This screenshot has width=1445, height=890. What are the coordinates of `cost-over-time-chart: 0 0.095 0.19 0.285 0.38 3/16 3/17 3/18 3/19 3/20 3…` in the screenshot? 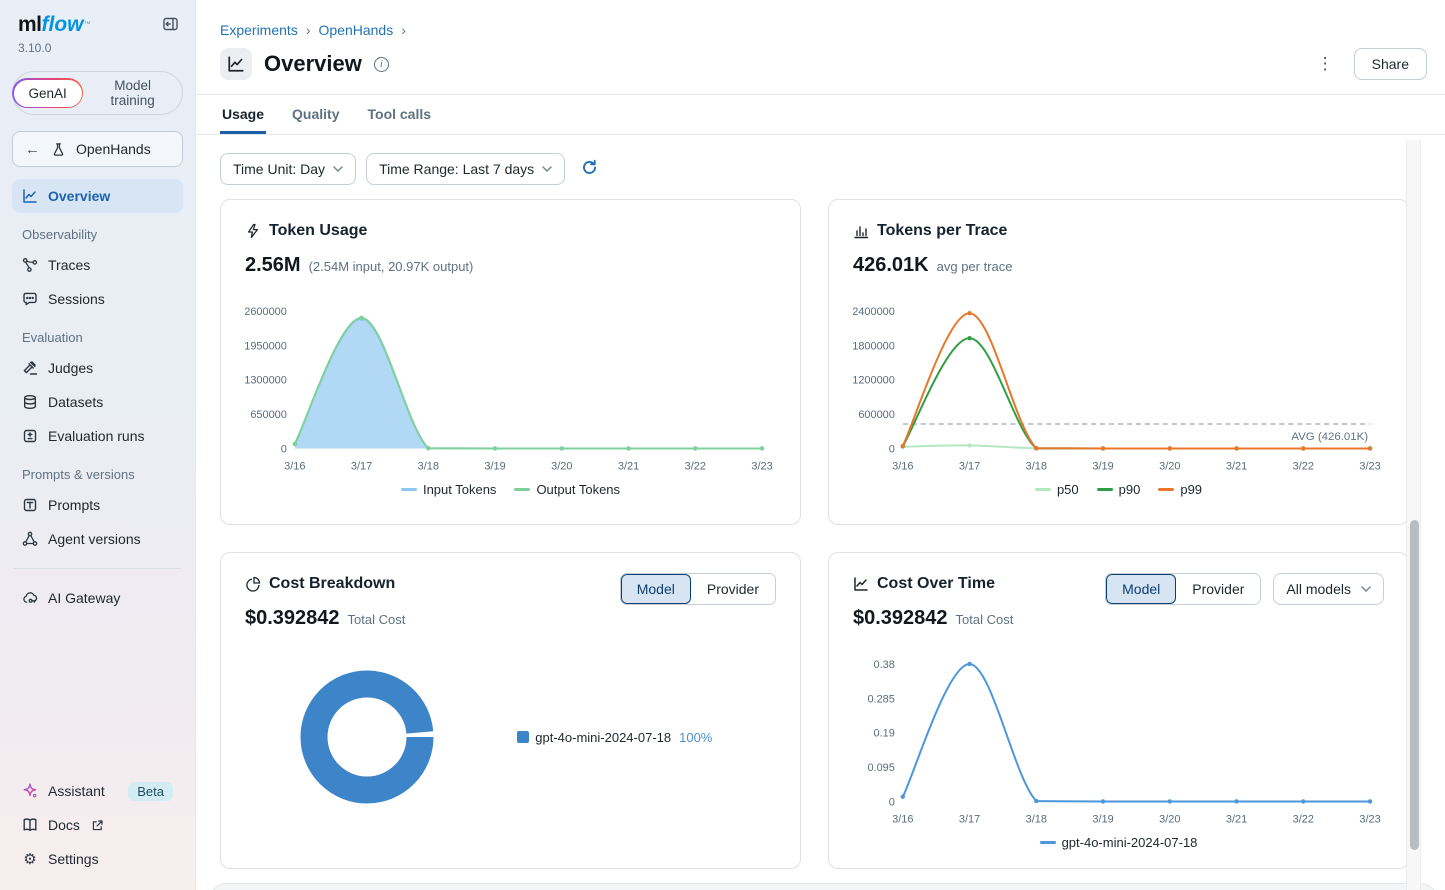 It's located at (1118, 742).